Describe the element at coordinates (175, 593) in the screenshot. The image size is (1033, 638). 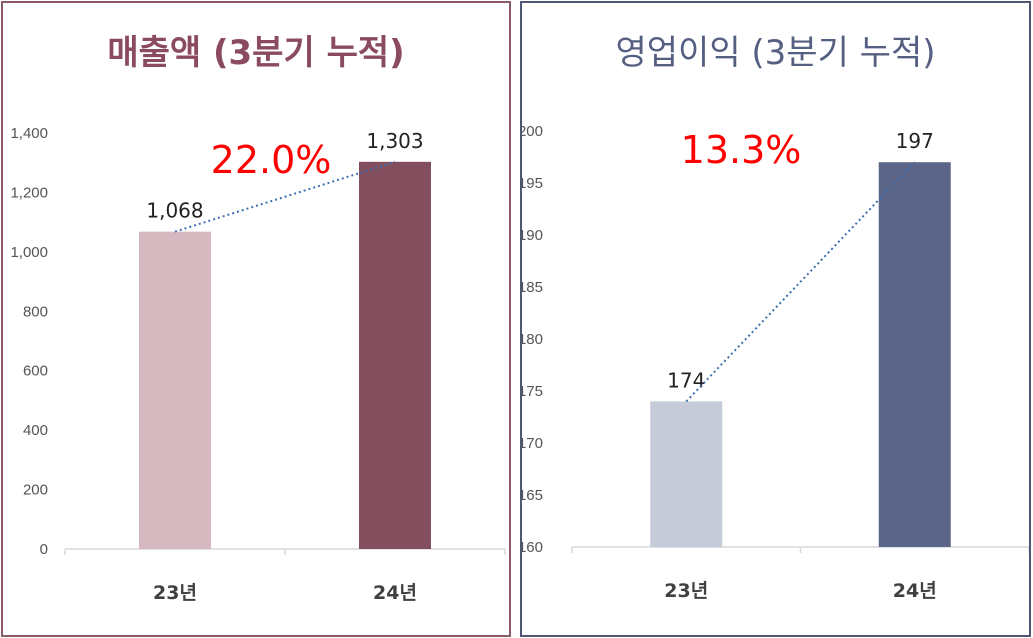
I see `revenue-category-label: 23년` at that location.